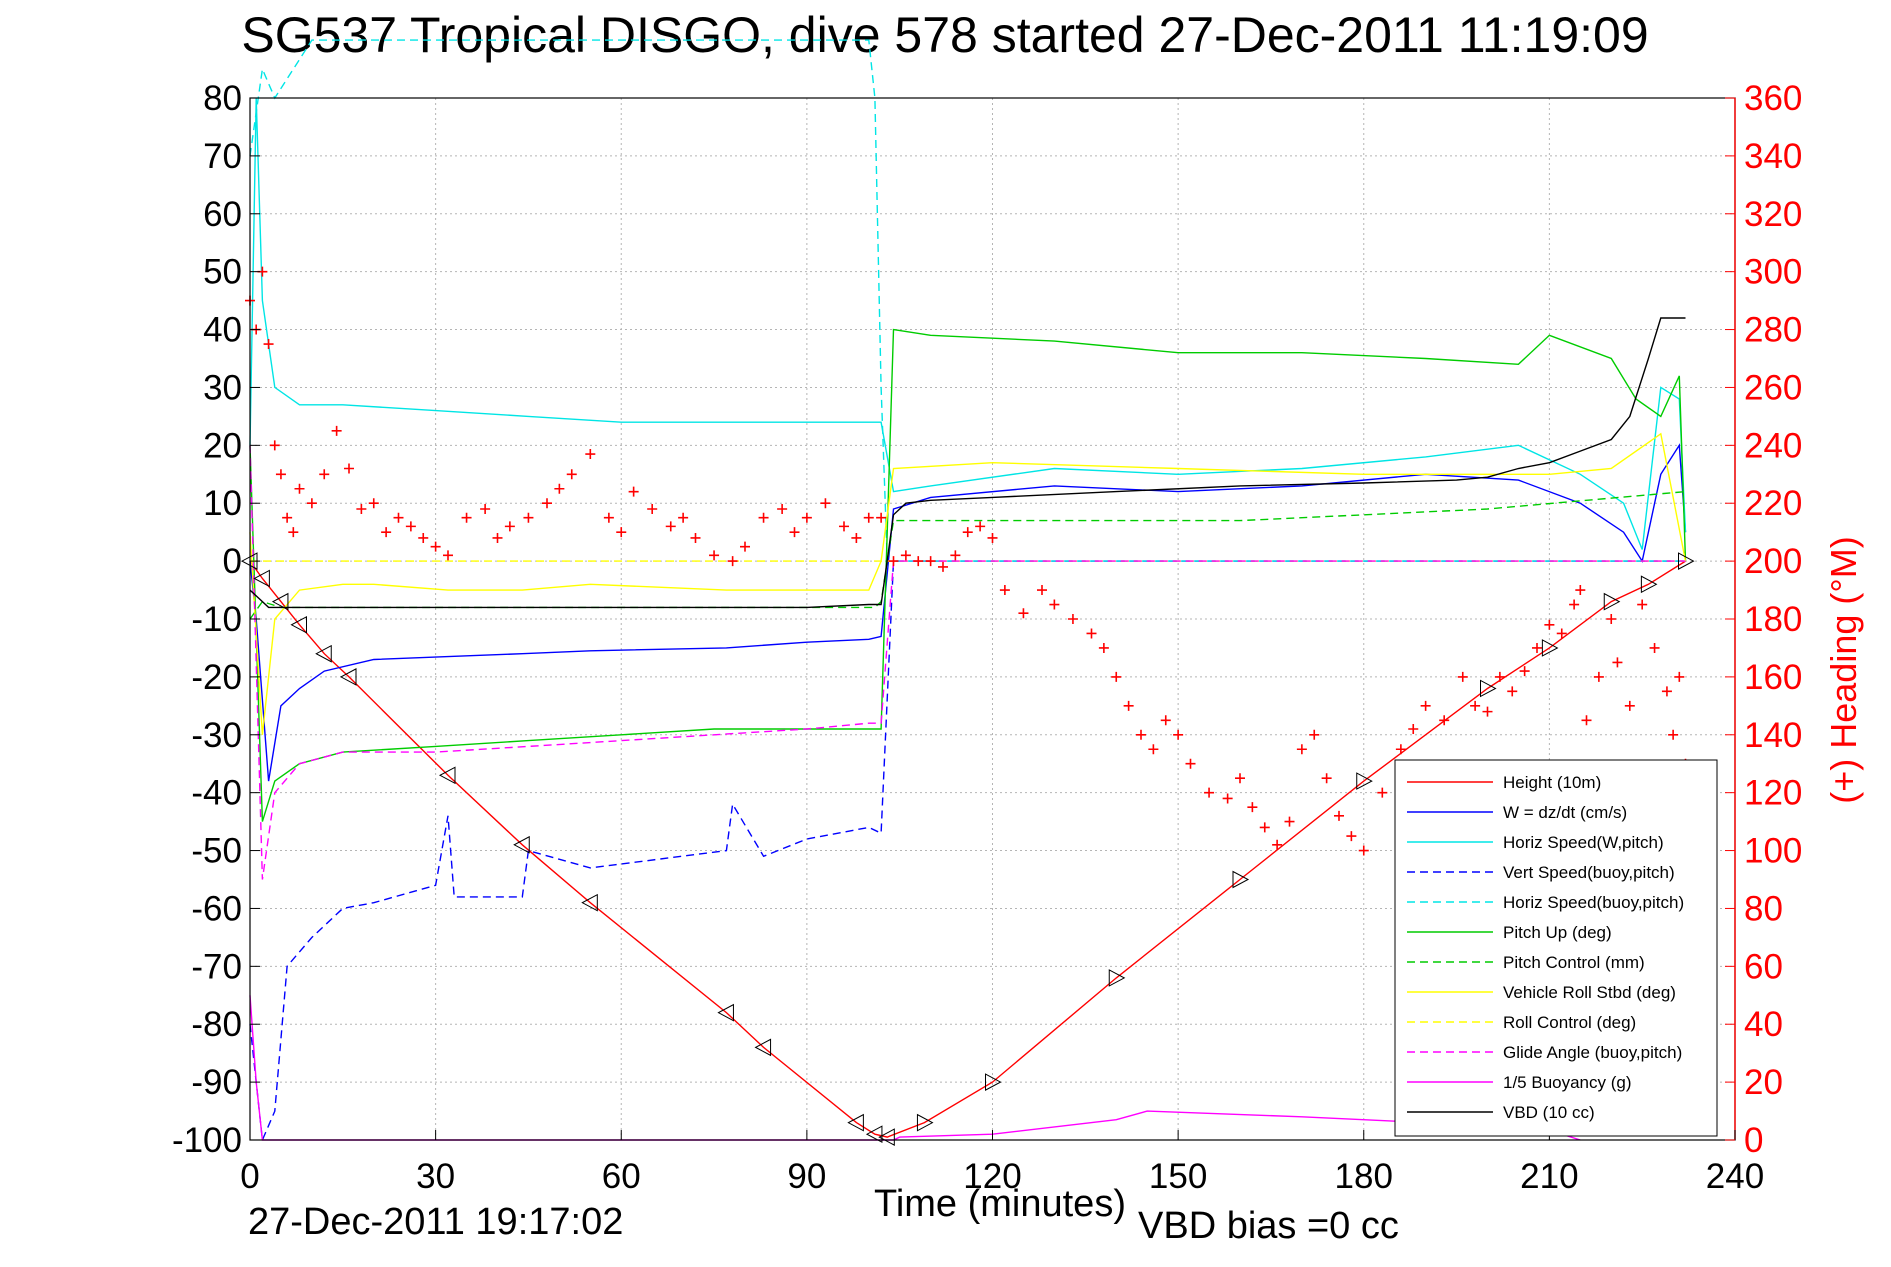 The width and height of the screenshot is (1891, 1267). Describe the element at coordinates (216, 1082) in the screenshot. I see `y-tick-label-left: -90` at that location.